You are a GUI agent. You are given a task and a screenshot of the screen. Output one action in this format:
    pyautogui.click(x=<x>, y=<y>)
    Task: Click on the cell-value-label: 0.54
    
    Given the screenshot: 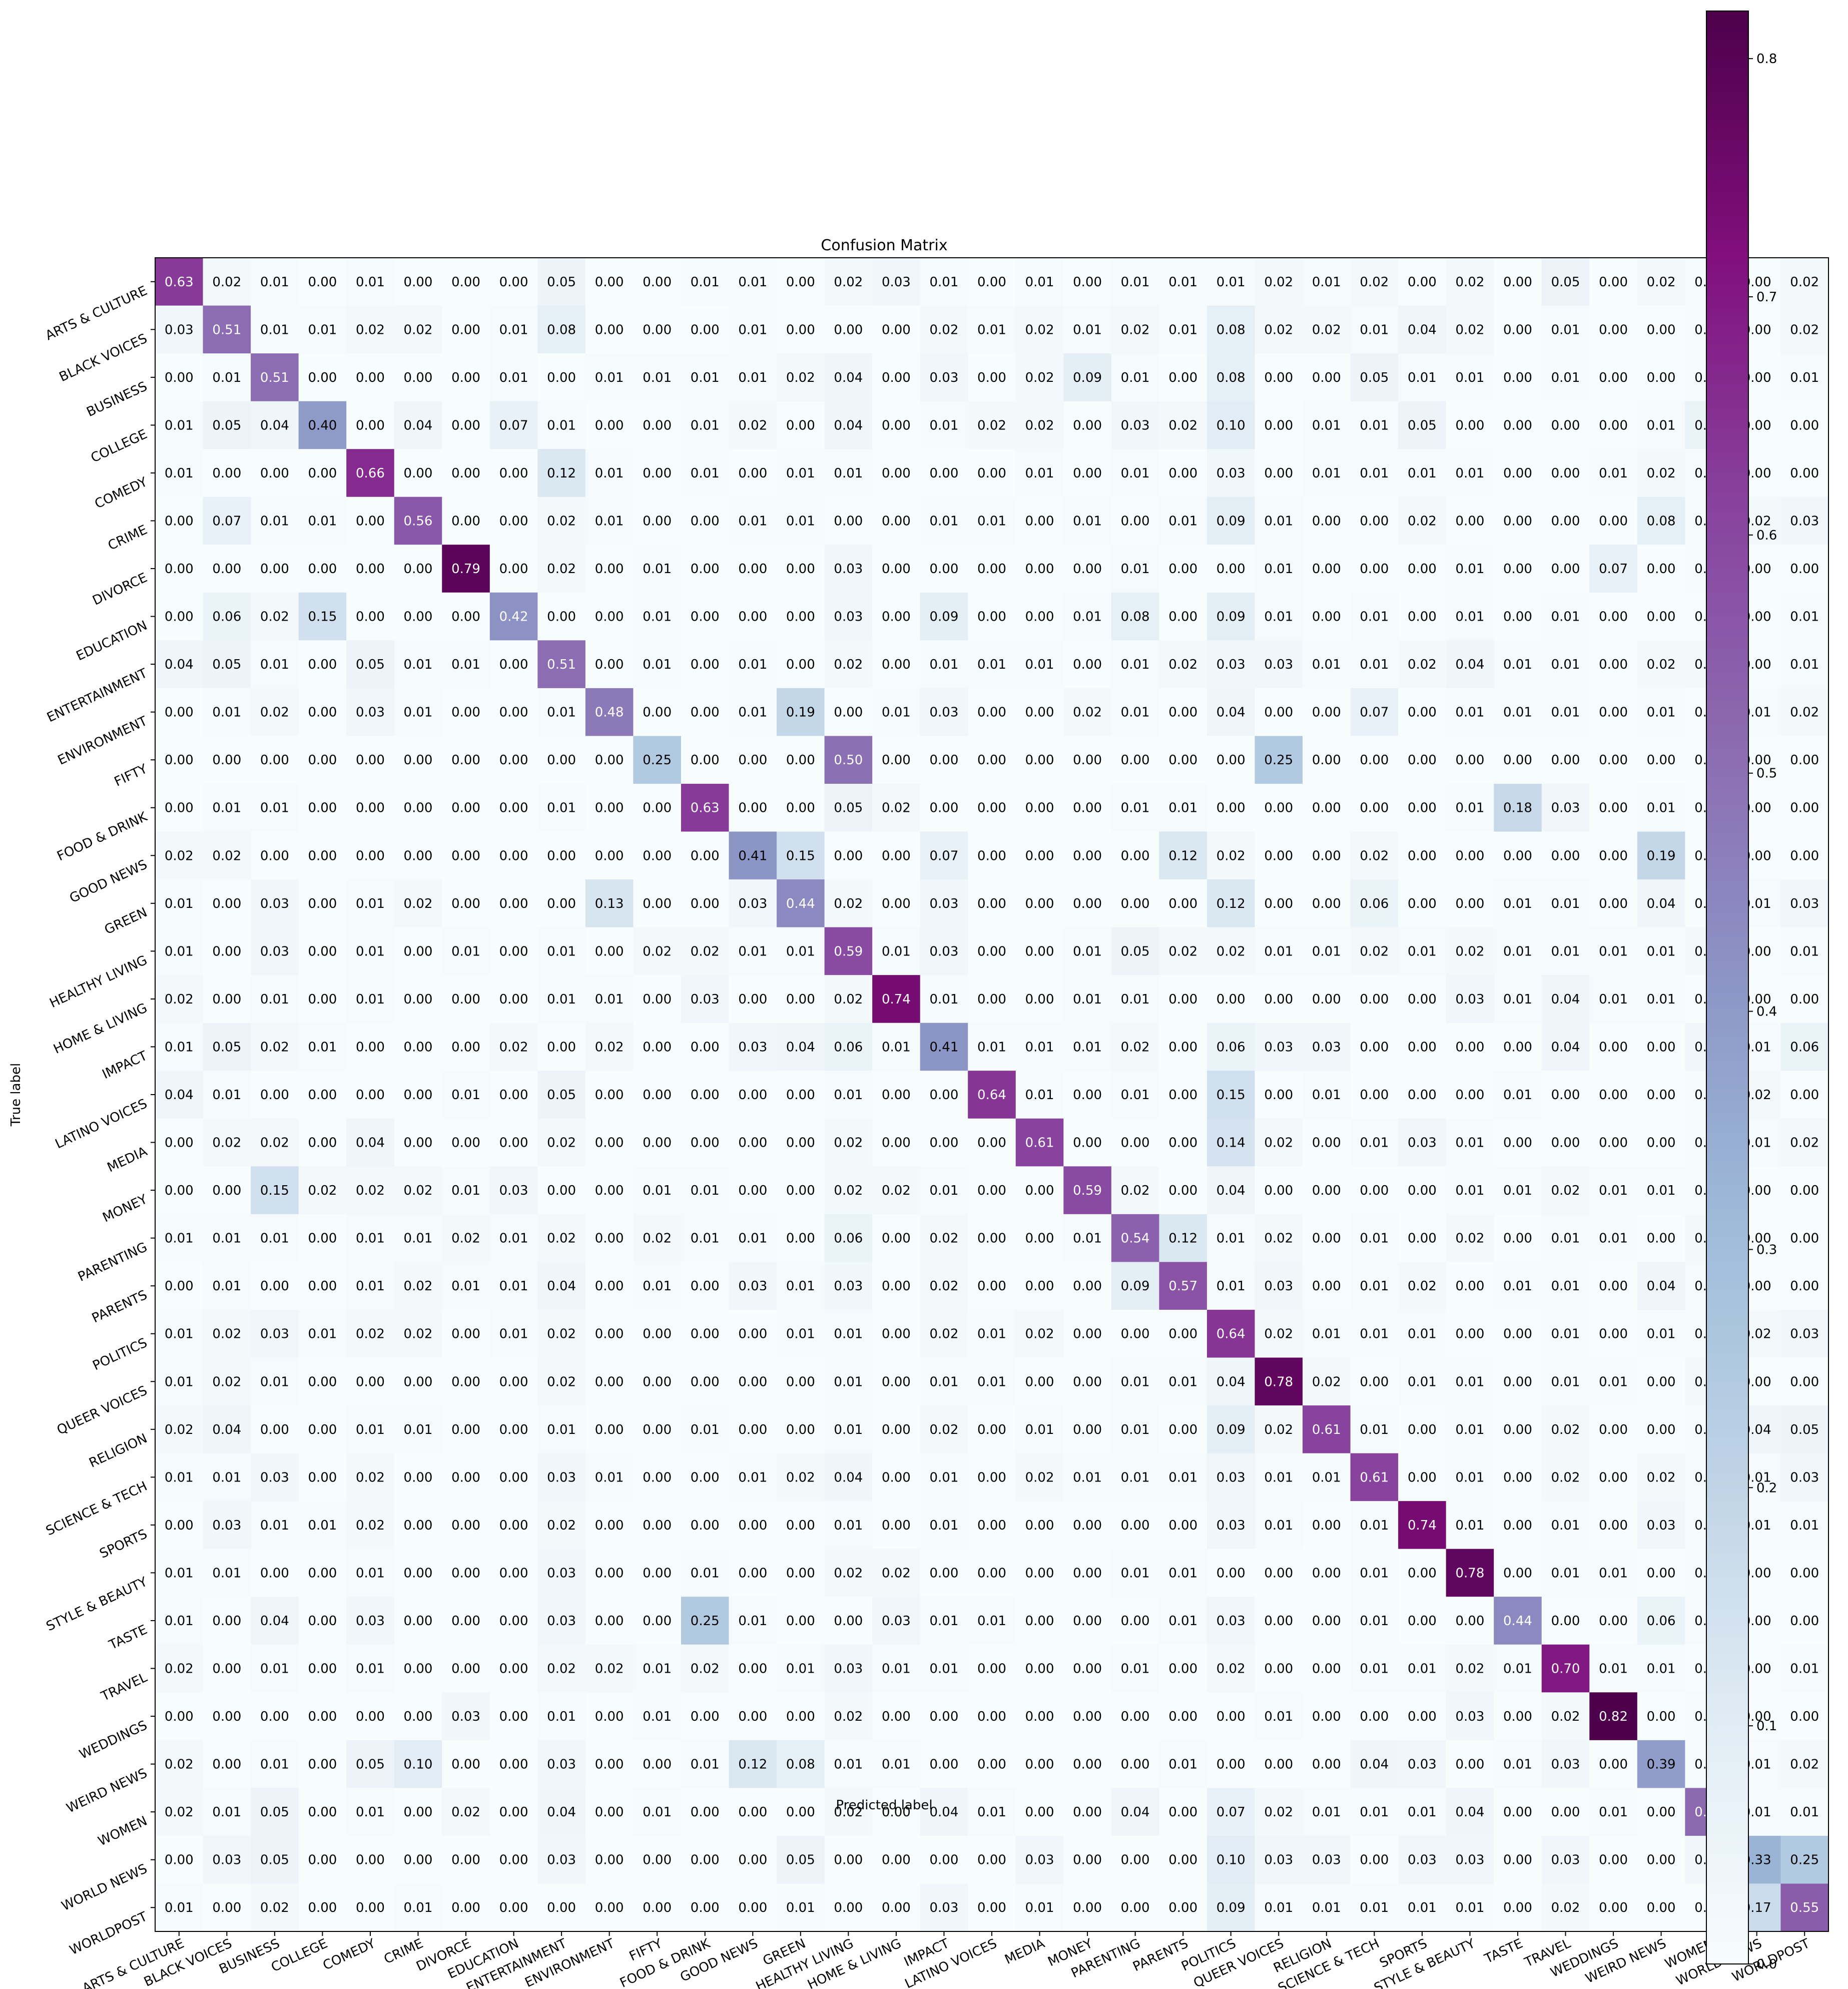 What is the action you would take?
    pyautogui.click(x=1136, y=1238)
    